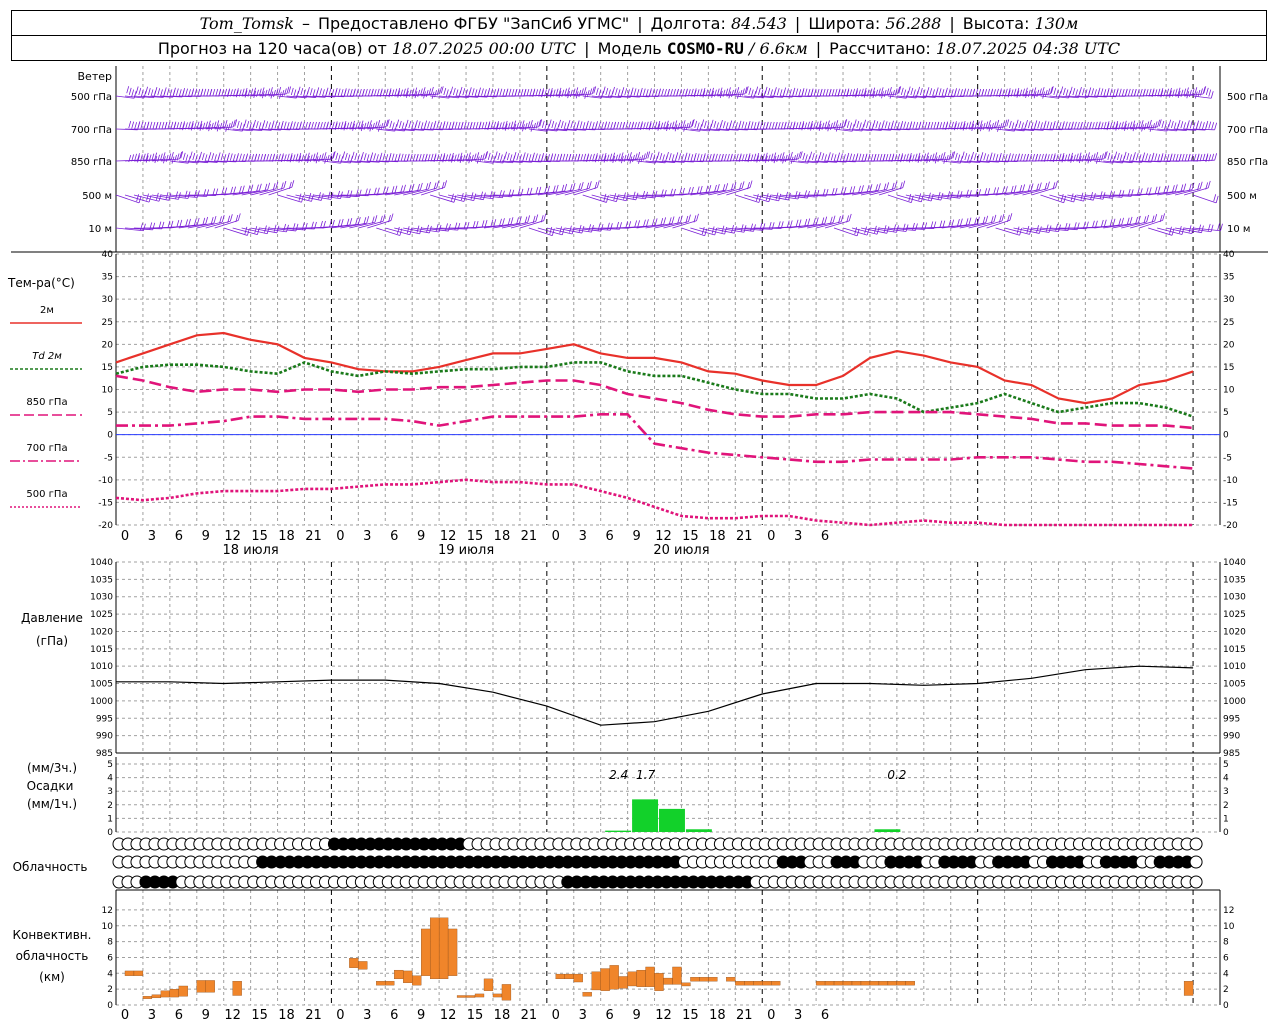 Image resolution: width=1280 pixels, height=1024 pixels. What do you see at coordinates (1226, 943) in the screenshot?
I see `y-tick-label-right: 8` at bounding box center [1226, 943].